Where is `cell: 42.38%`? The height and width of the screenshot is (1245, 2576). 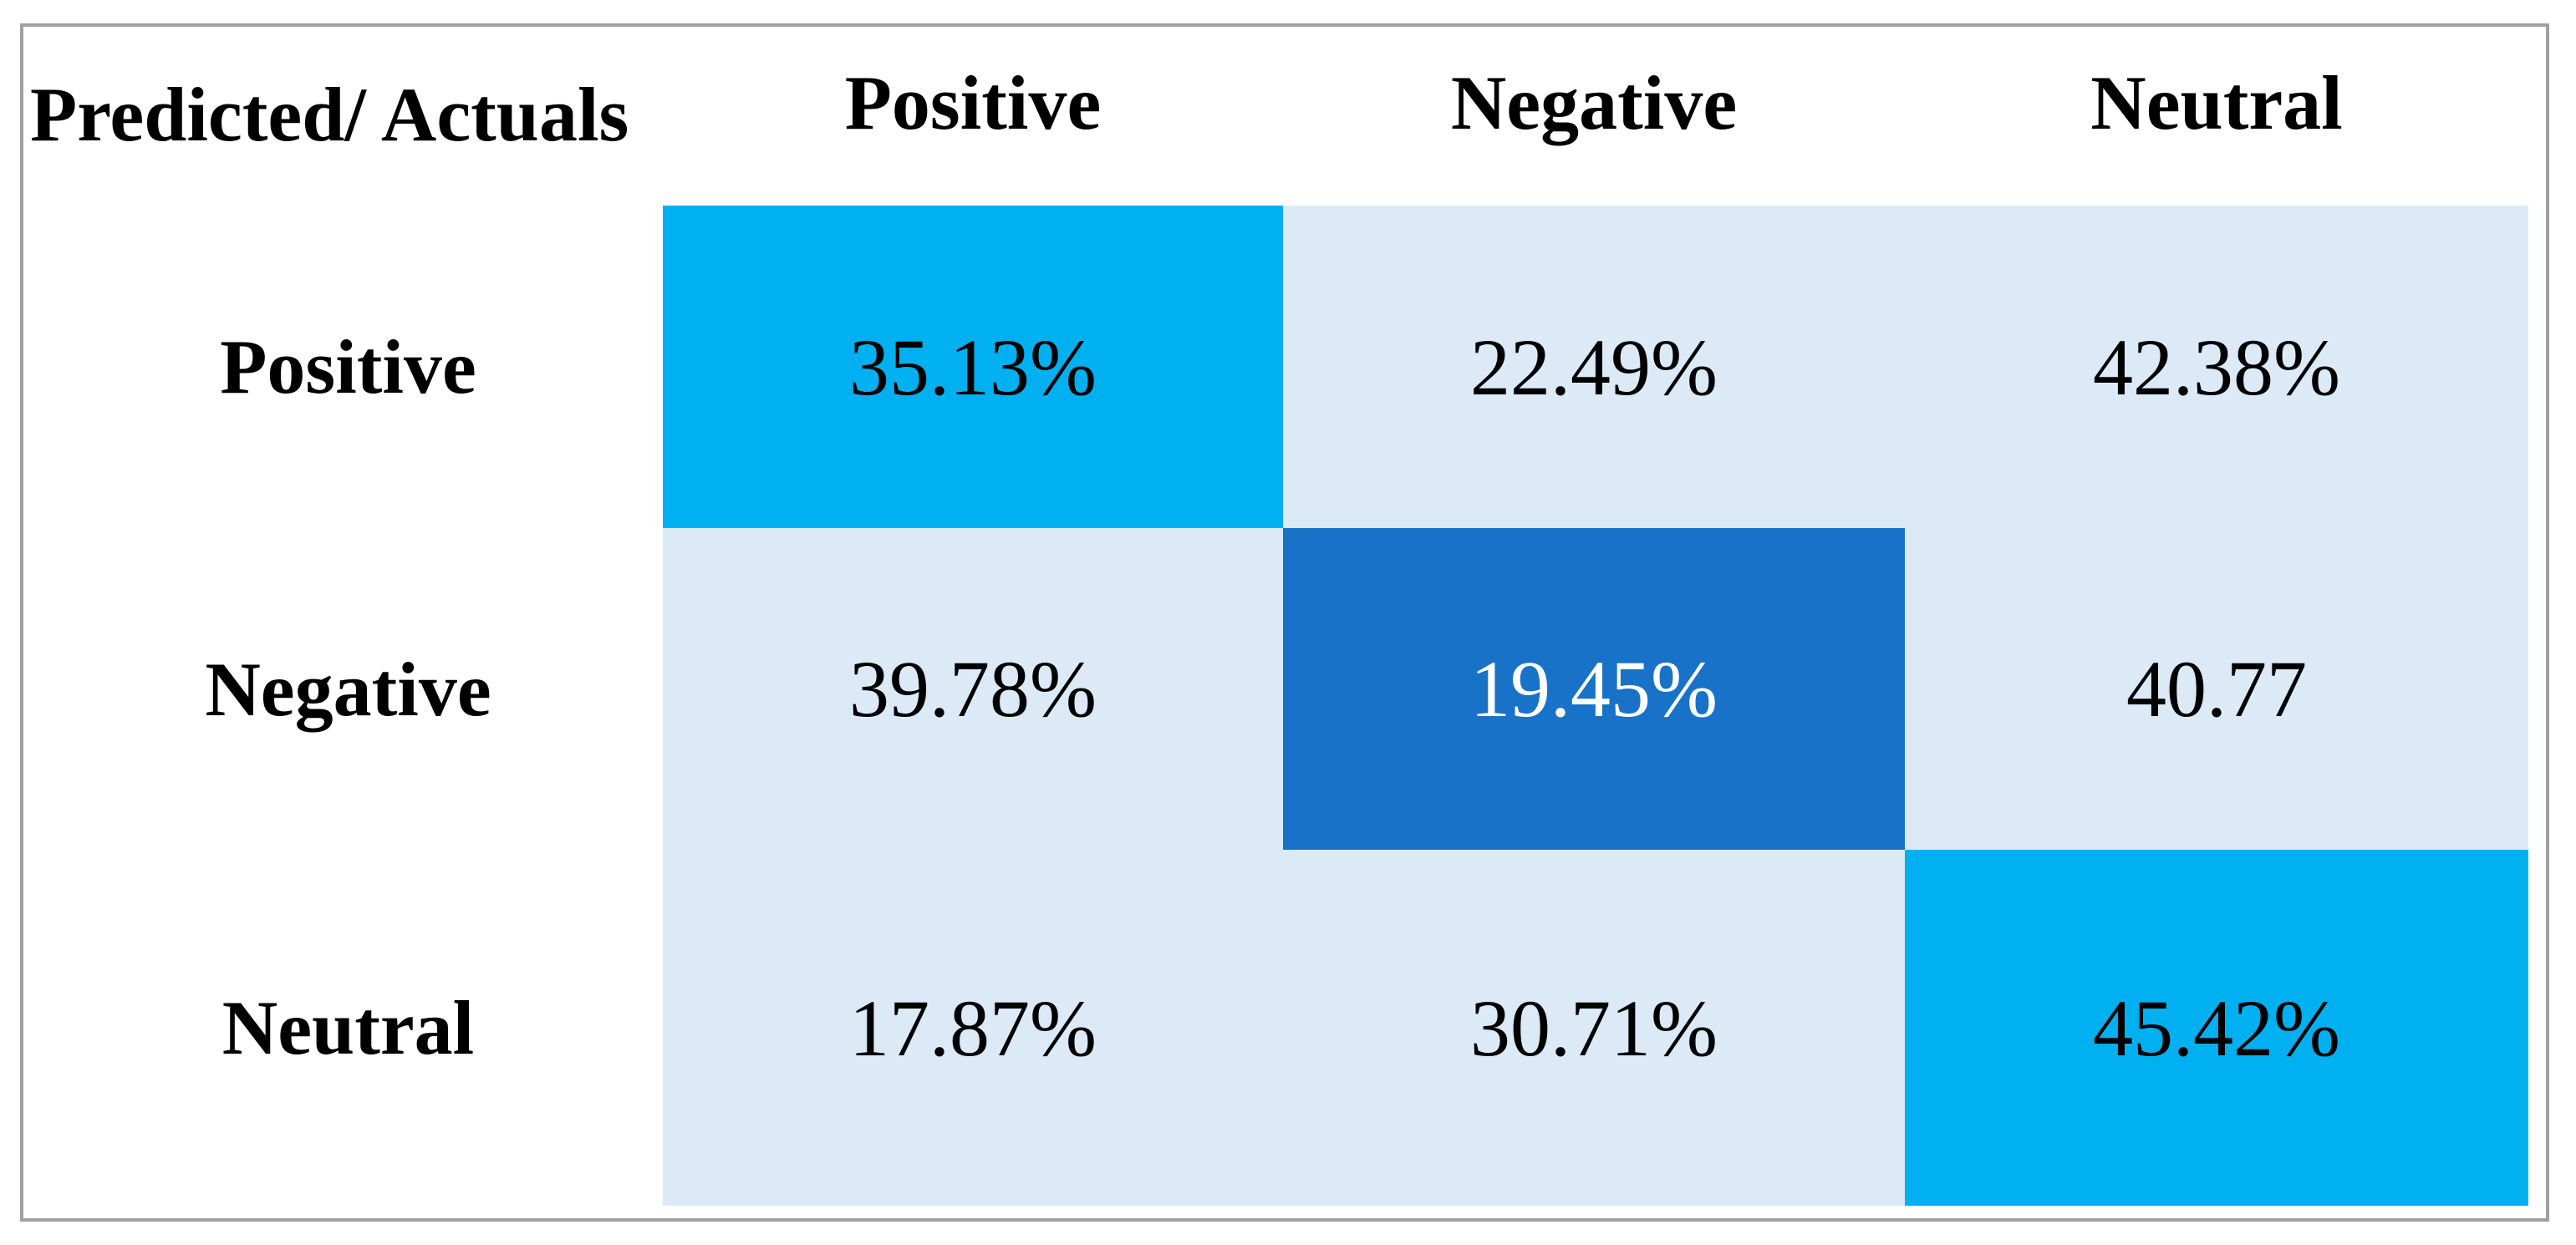
cell: 42.38% is located at coordinates (2216, 367).